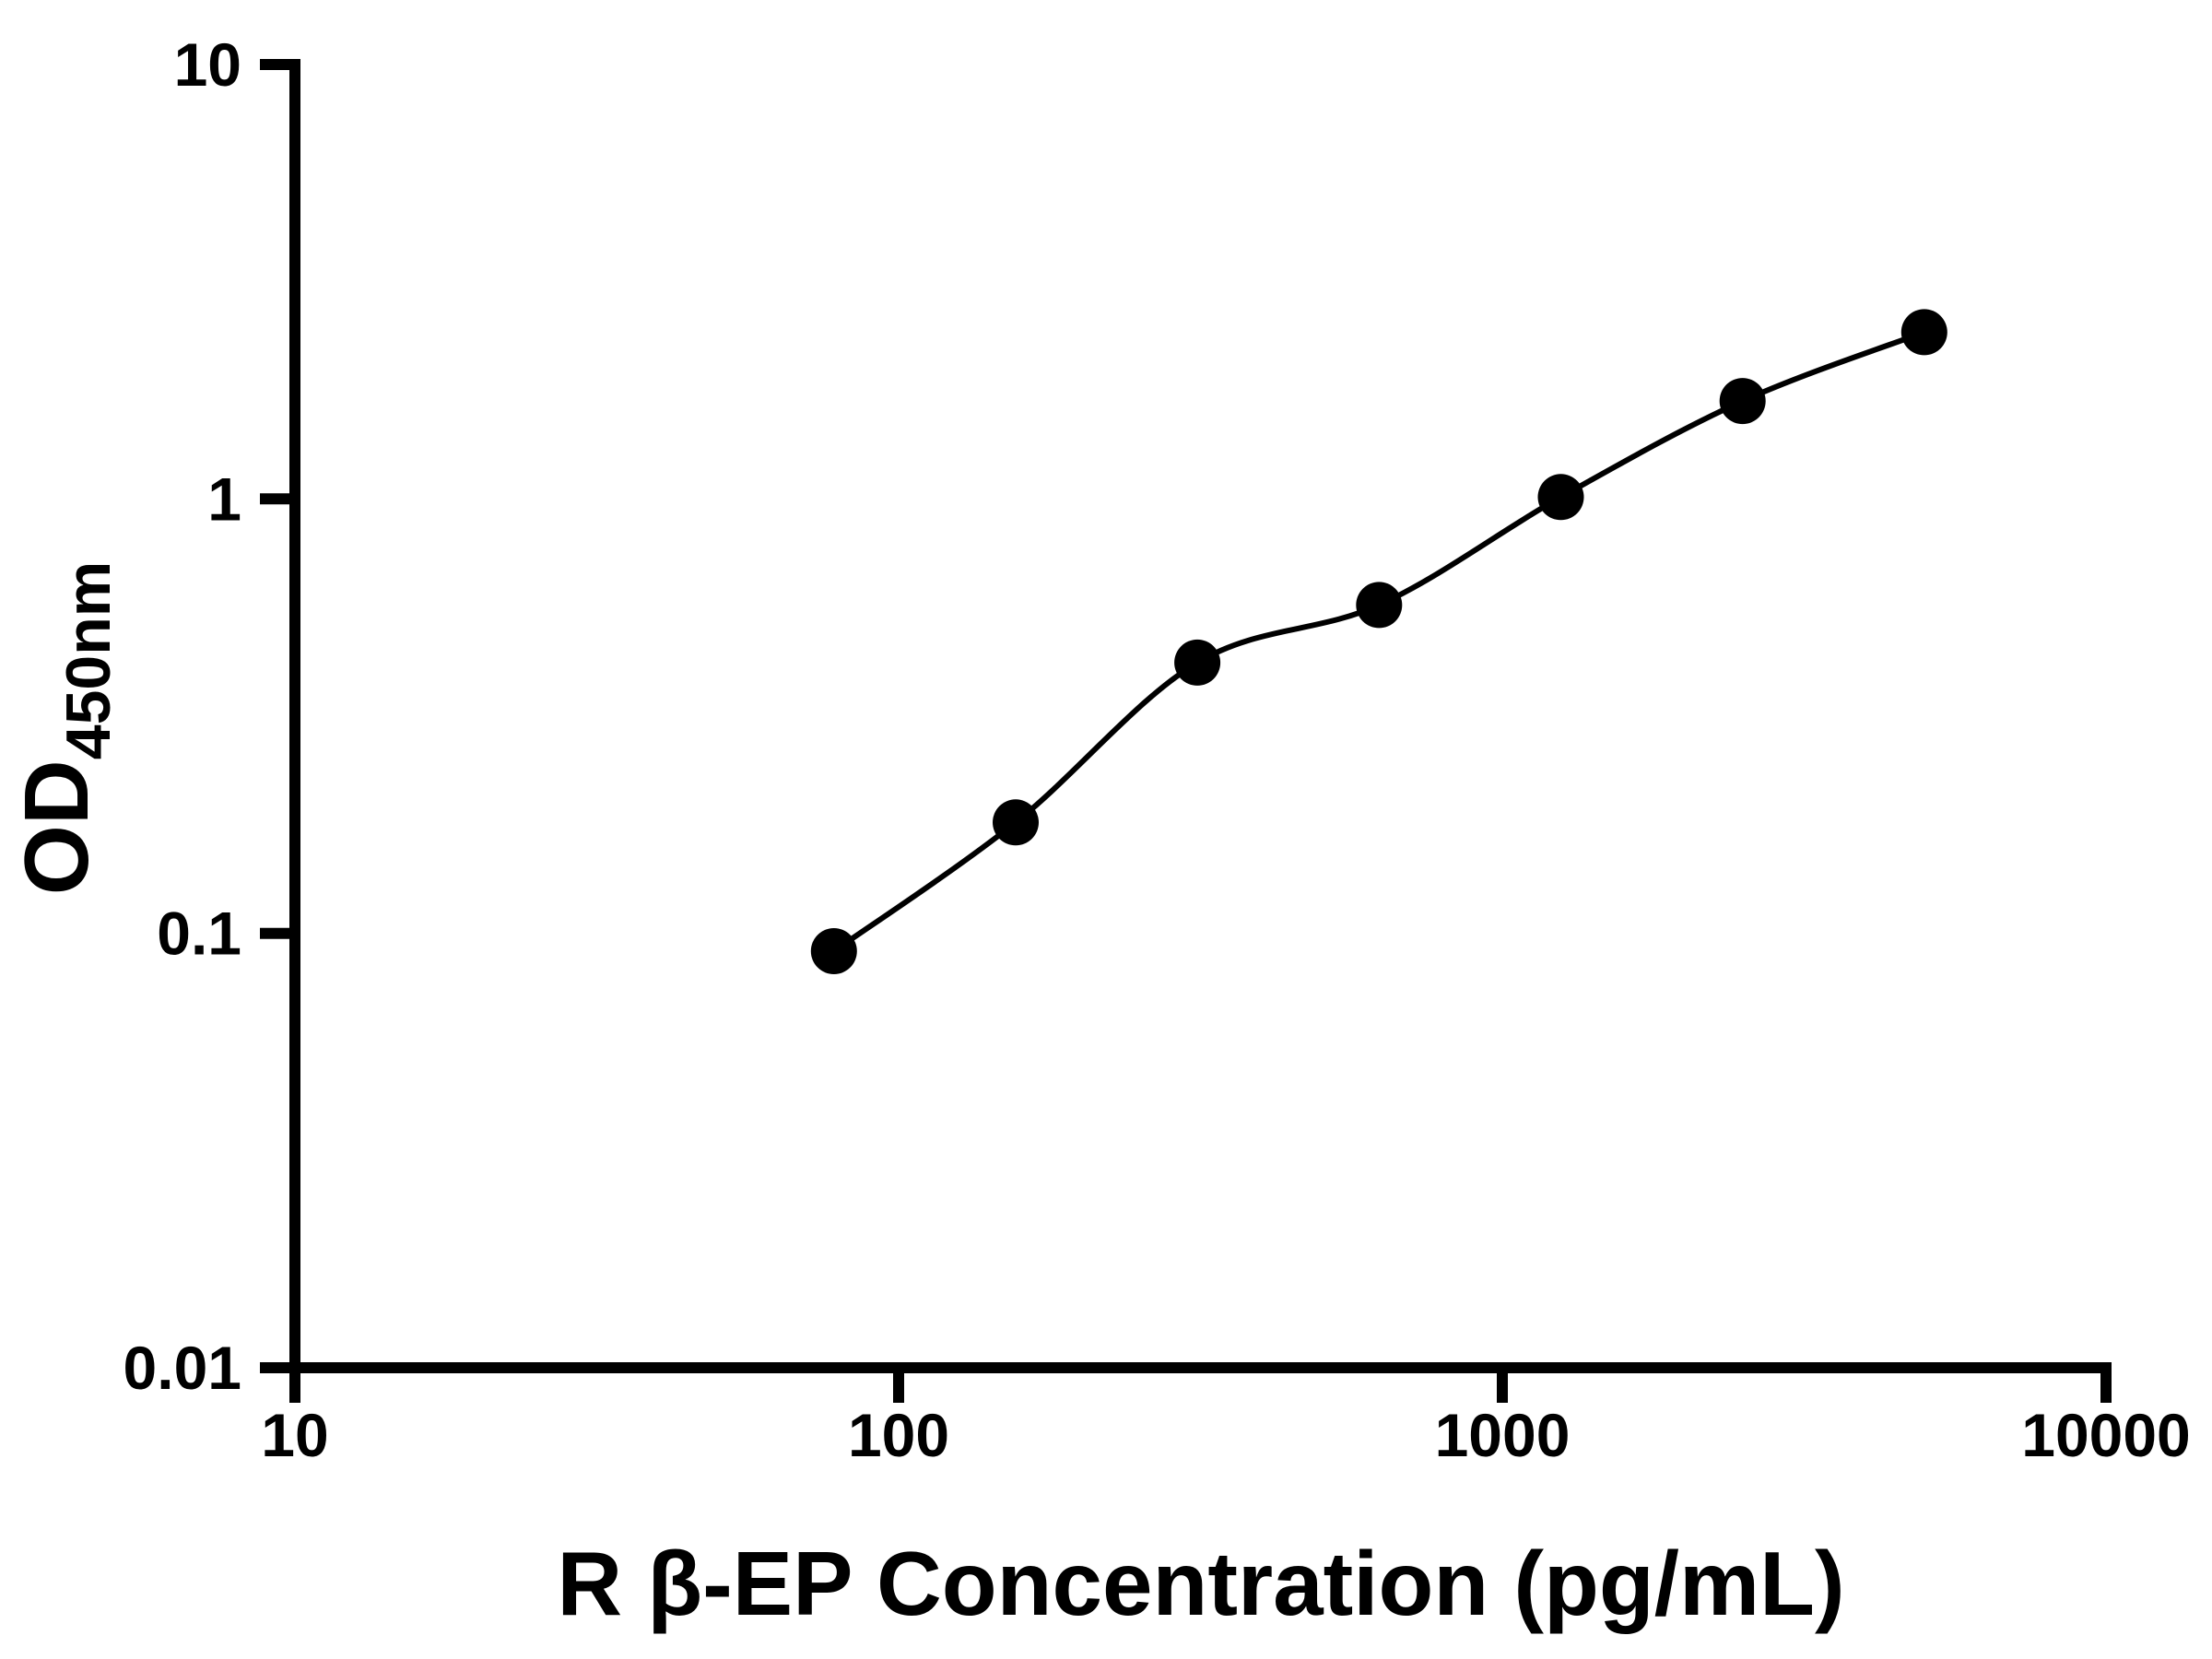  What do you see at coordinates (224, 499) in the screenshot?
I see `y-axis-tick-label: 1` at bounding box center [224, 499].